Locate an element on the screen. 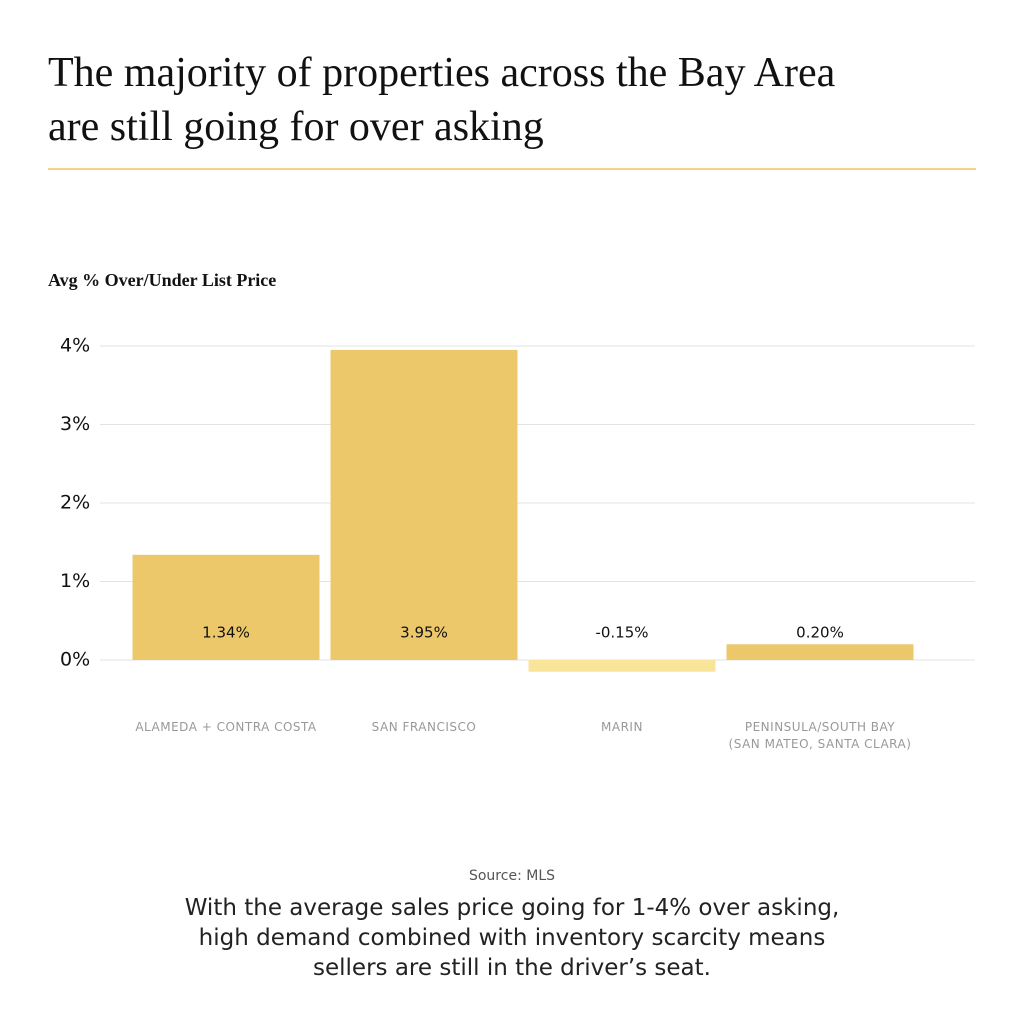 This screenshot has width=1024, height=1024. y-tick-label: 2% is located at coordinates (75, 503).